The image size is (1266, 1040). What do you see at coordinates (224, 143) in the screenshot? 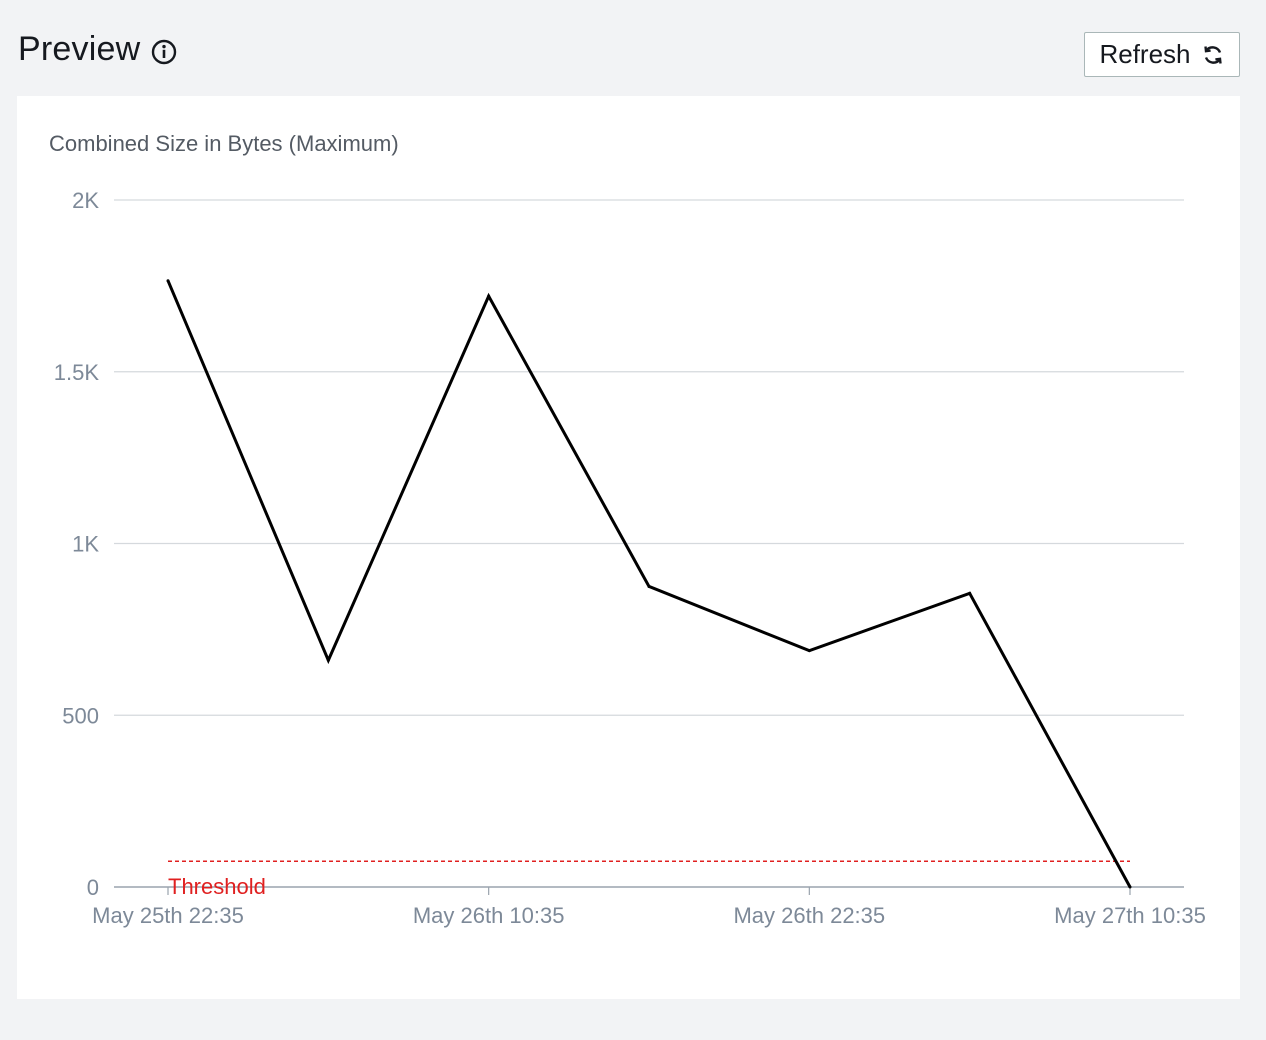
I see `chart-title: Combined Size in Bytes (Maximum)` at bounding box center [224, 143].